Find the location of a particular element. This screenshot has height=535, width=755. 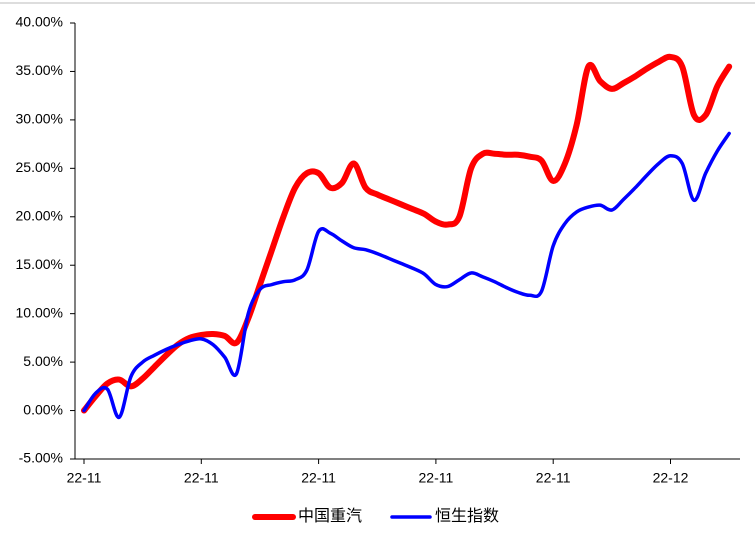

y-tick-label: 20.00% is located at coordinates (39, 215).